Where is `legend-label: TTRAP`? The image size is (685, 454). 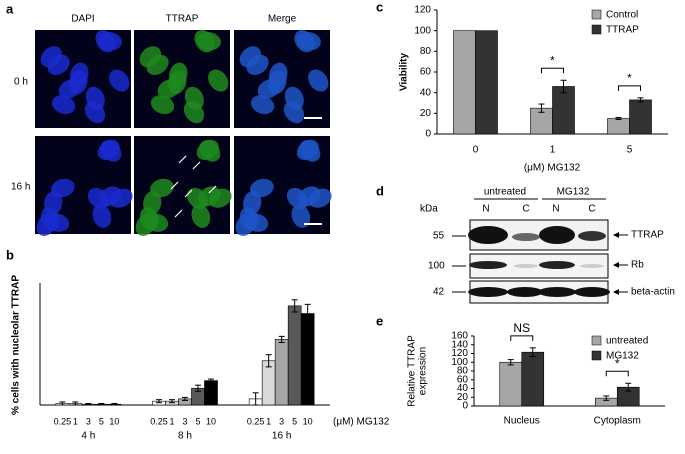
legend-label: TTRAP is located at coordinates (622, 30).